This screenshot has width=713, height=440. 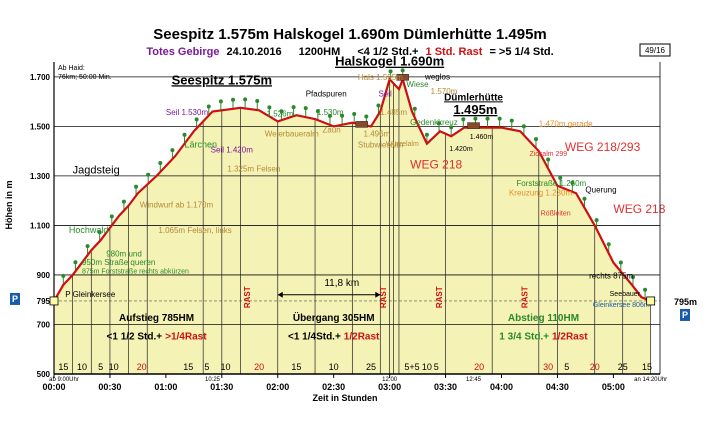 I want to click on segment-minutes-18: 20, so click(x=595, y=367).